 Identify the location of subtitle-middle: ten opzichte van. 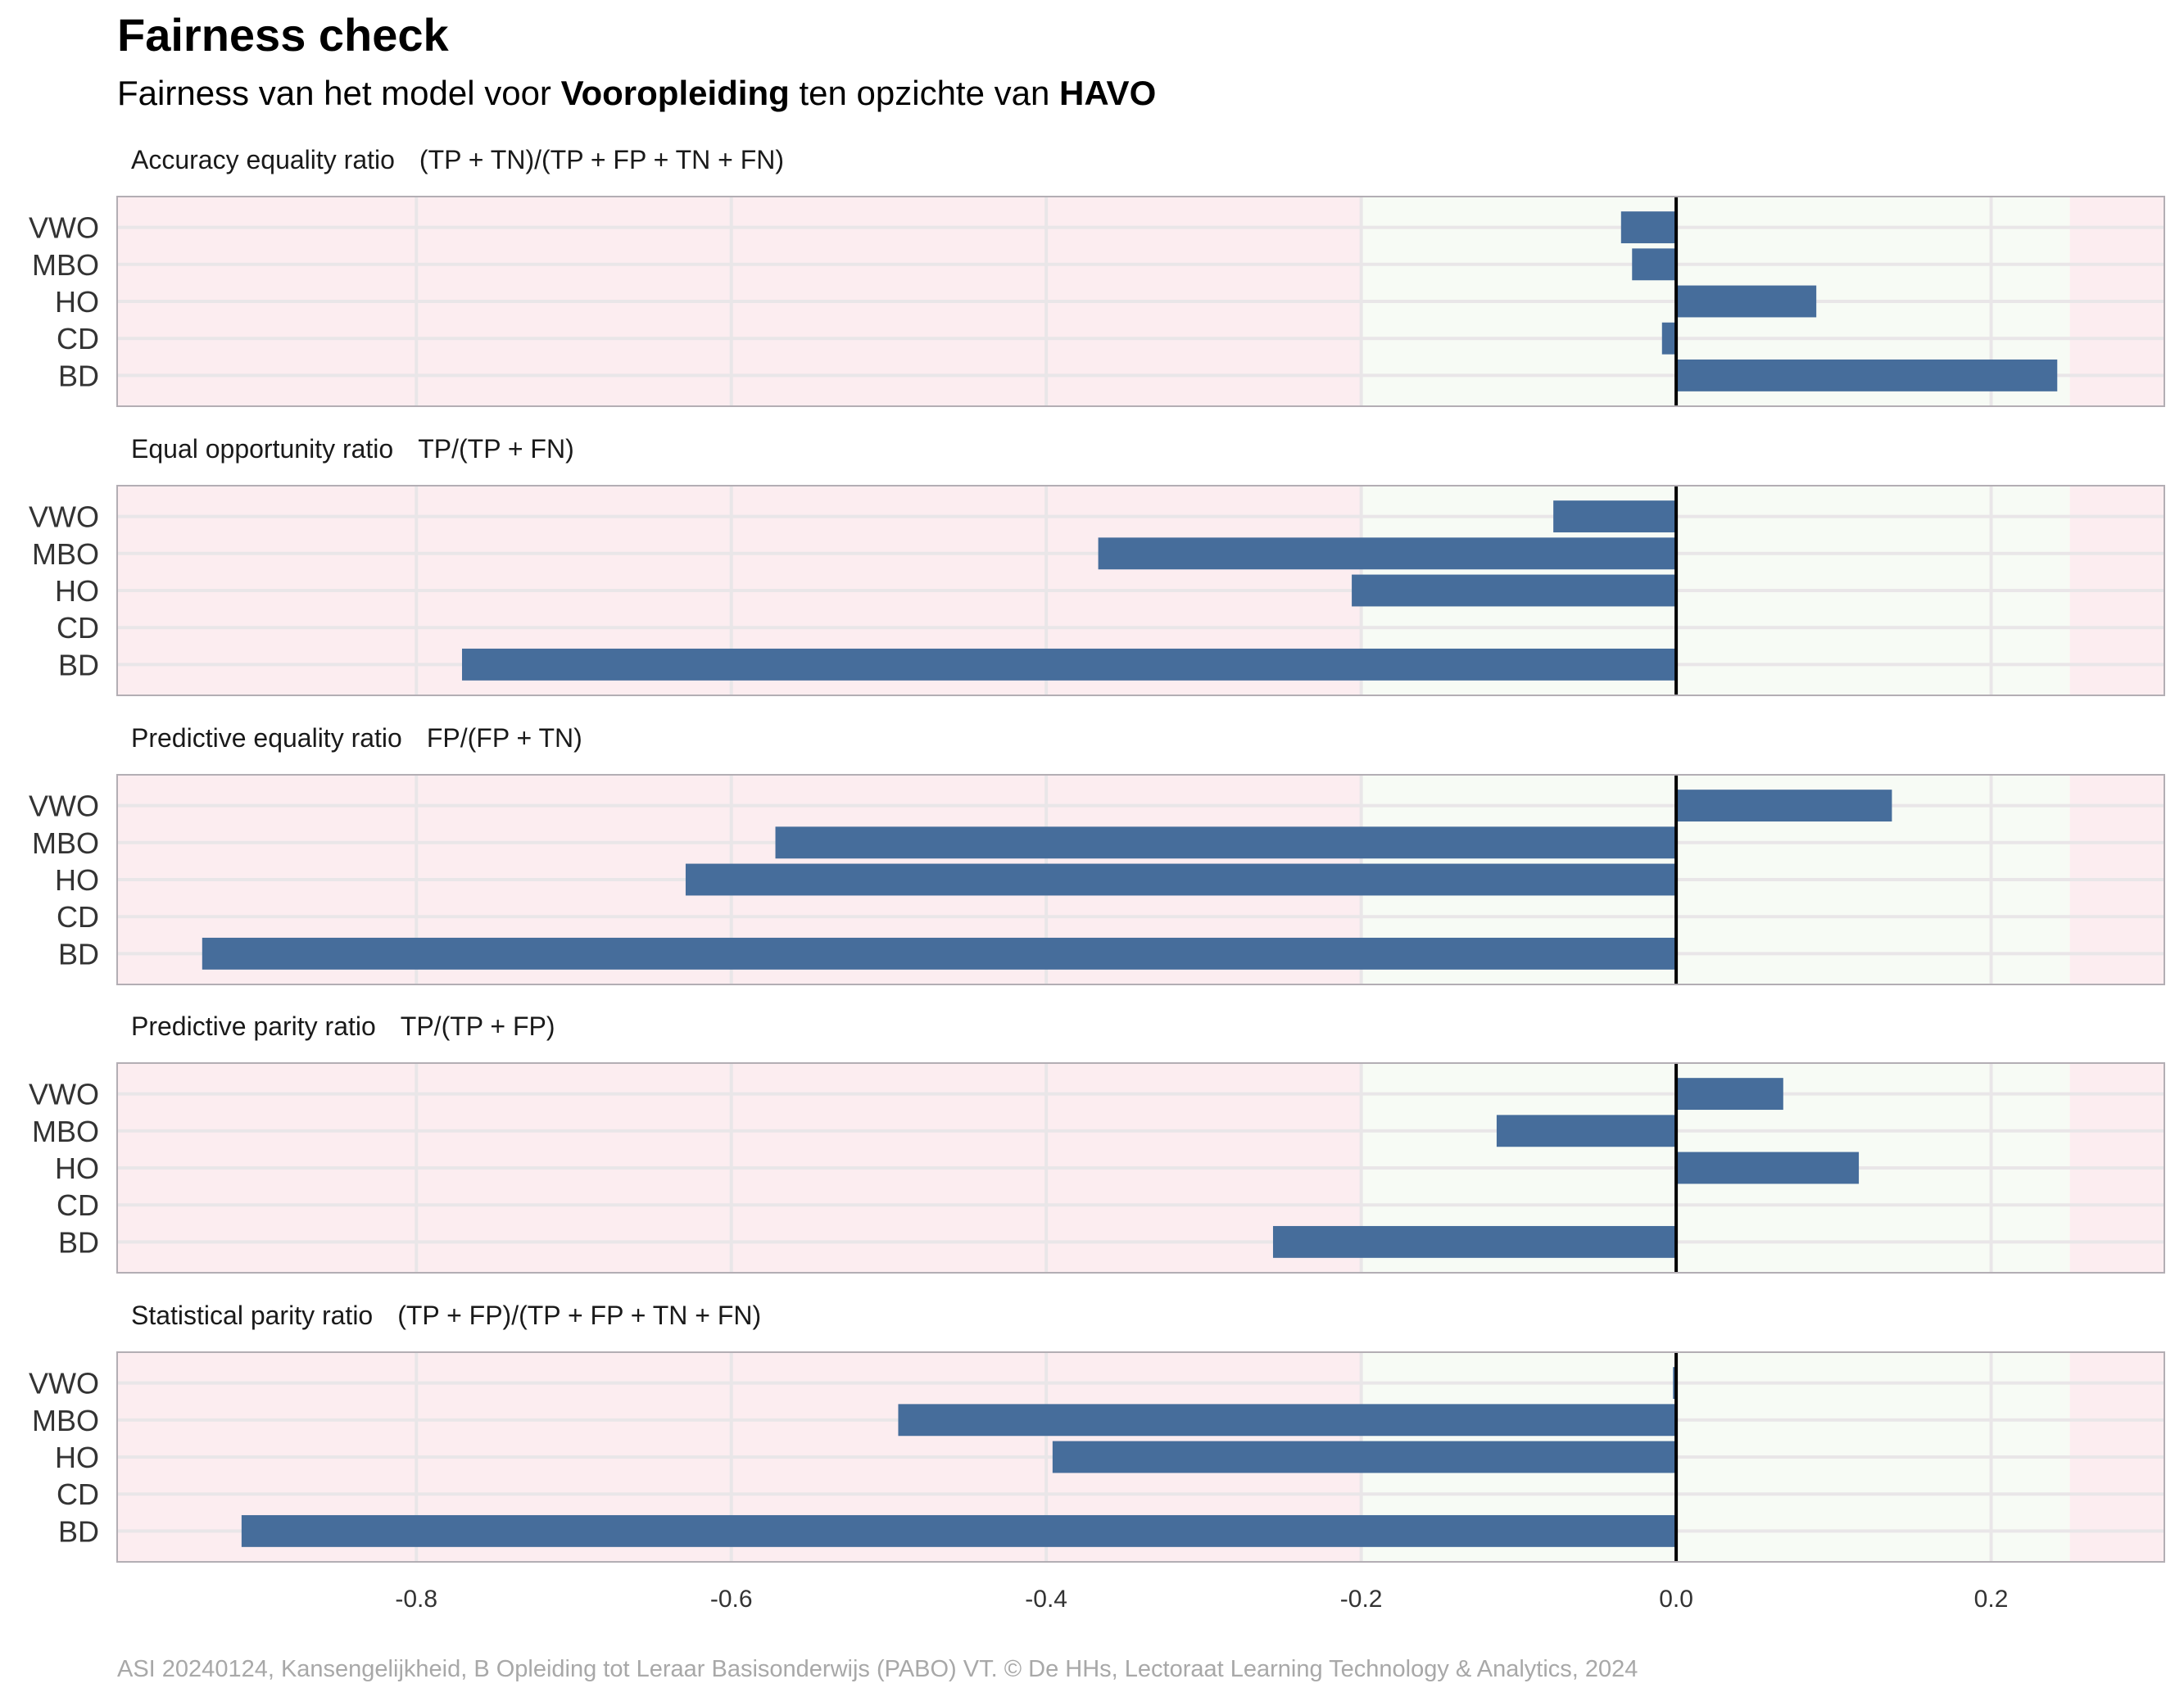
(925, 93).